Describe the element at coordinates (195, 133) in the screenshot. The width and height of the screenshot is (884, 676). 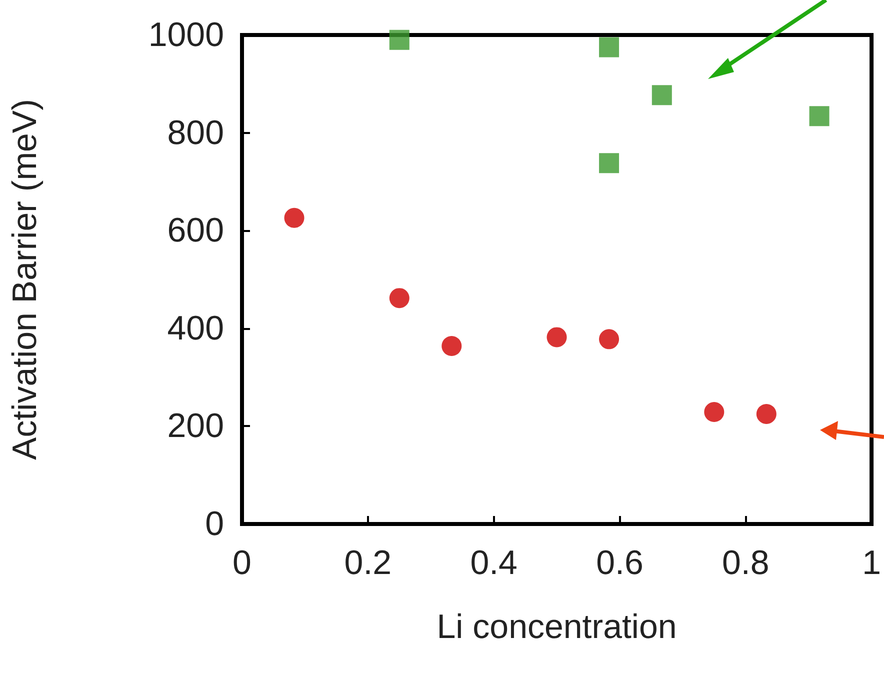
I see `y-tick-label: 800` at that location.